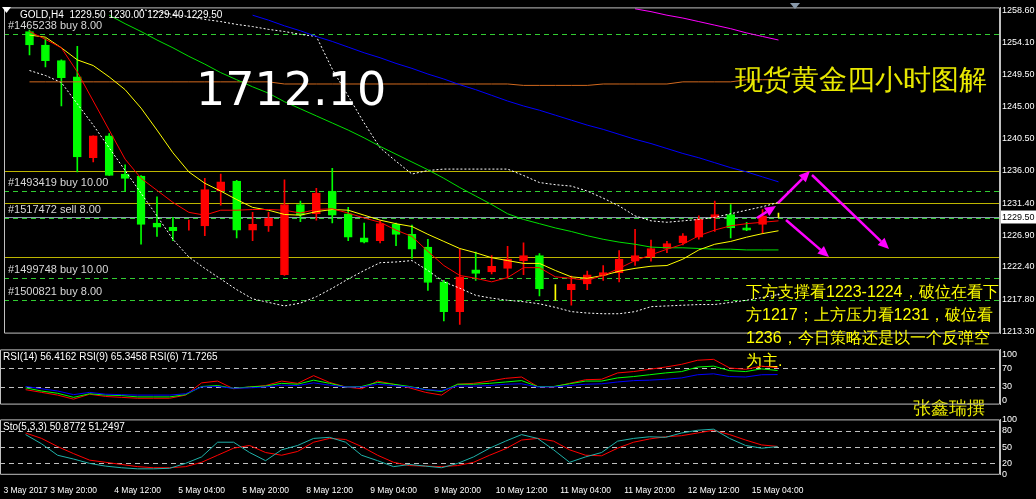 The height and width of the screenshot is (499, 1036). Describe the element at coordinates (458, 490) in the screenshot. I see `x-tick-label: 9 May 20:00` at that location.